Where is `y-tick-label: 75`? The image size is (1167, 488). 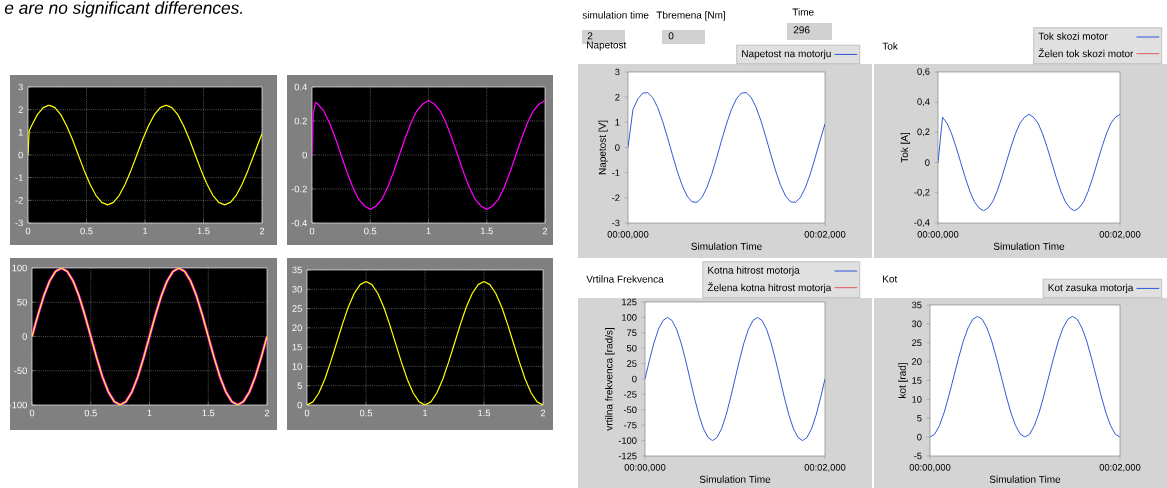 y-tick-label: 75 is located at coordinates (632, 333).